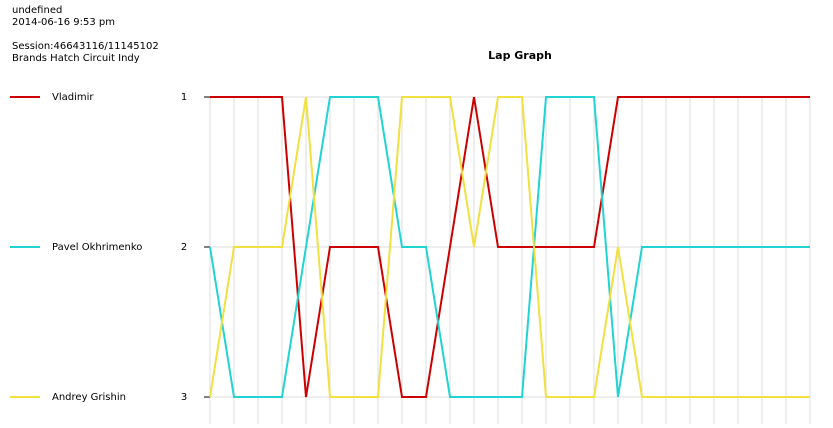  What do you see at coordinates (85, 46) in the screenshot?
I see `header-session: Session:46643116/11145102` at bounding box center [85, 46].